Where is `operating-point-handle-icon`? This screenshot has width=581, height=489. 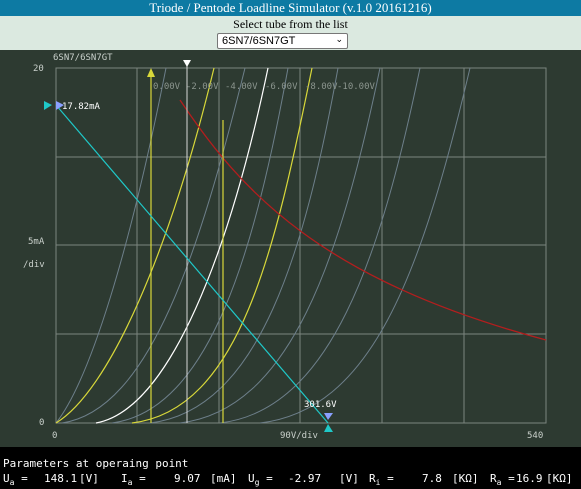 operating-point-handle-icon is located at coordinates (187, 63).